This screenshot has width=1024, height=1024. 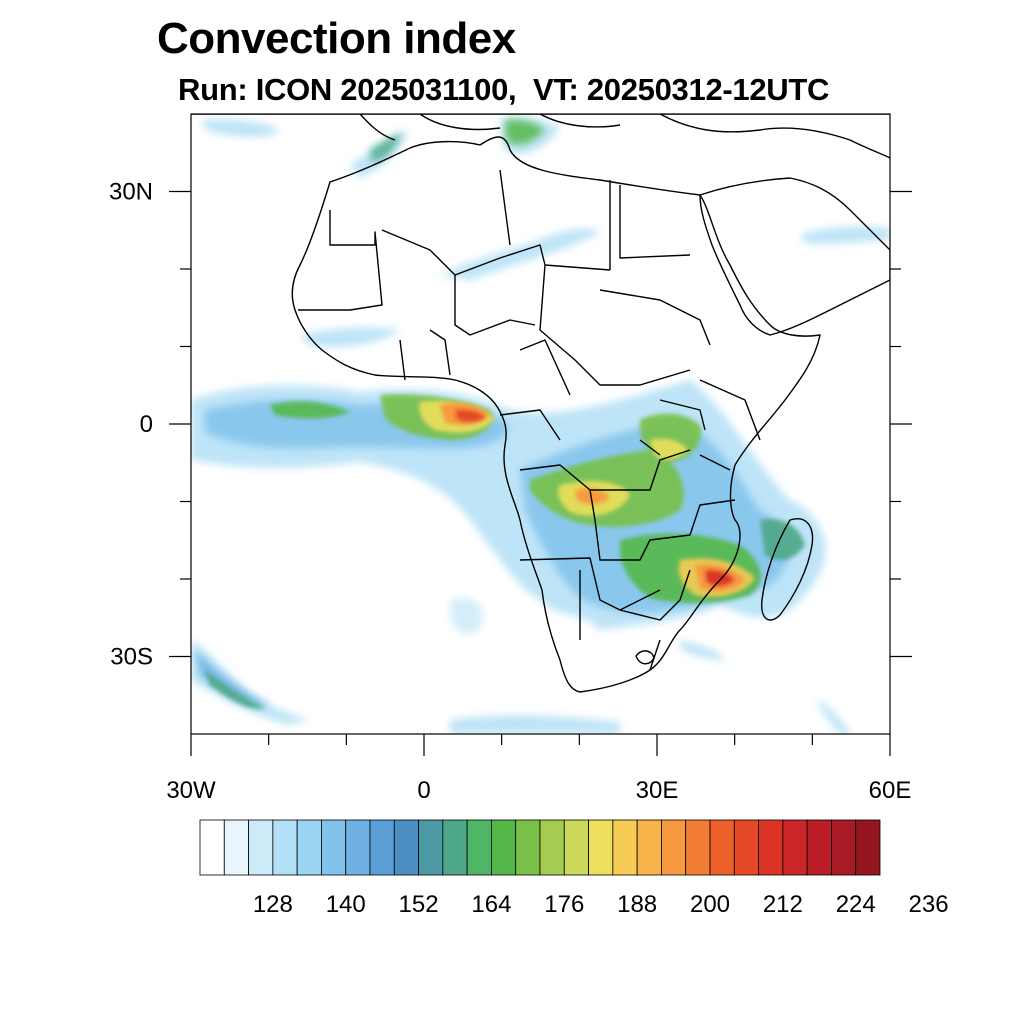 What do you see at coordinates (890, 790) in the screenshot?
I see `lon-tick-label: 60E` at bounding box center [890, 790].